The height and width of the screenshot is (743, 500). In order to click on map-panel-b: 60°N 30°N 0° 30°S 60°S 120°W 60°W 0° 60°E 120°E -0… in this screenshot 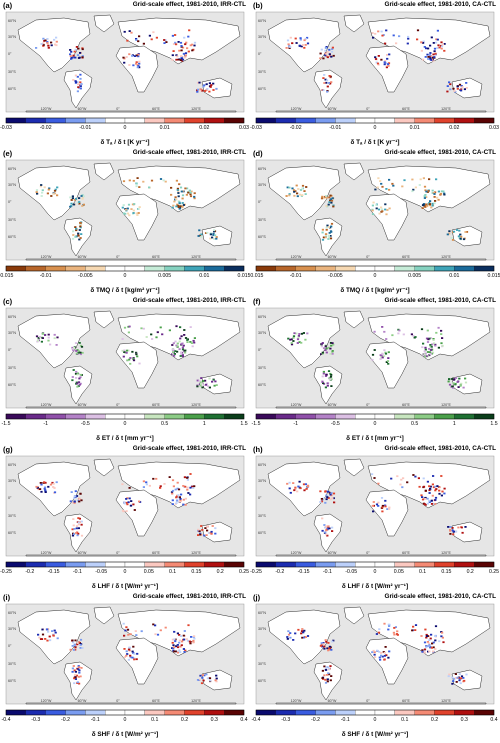, I will do `click(375, 74)`.